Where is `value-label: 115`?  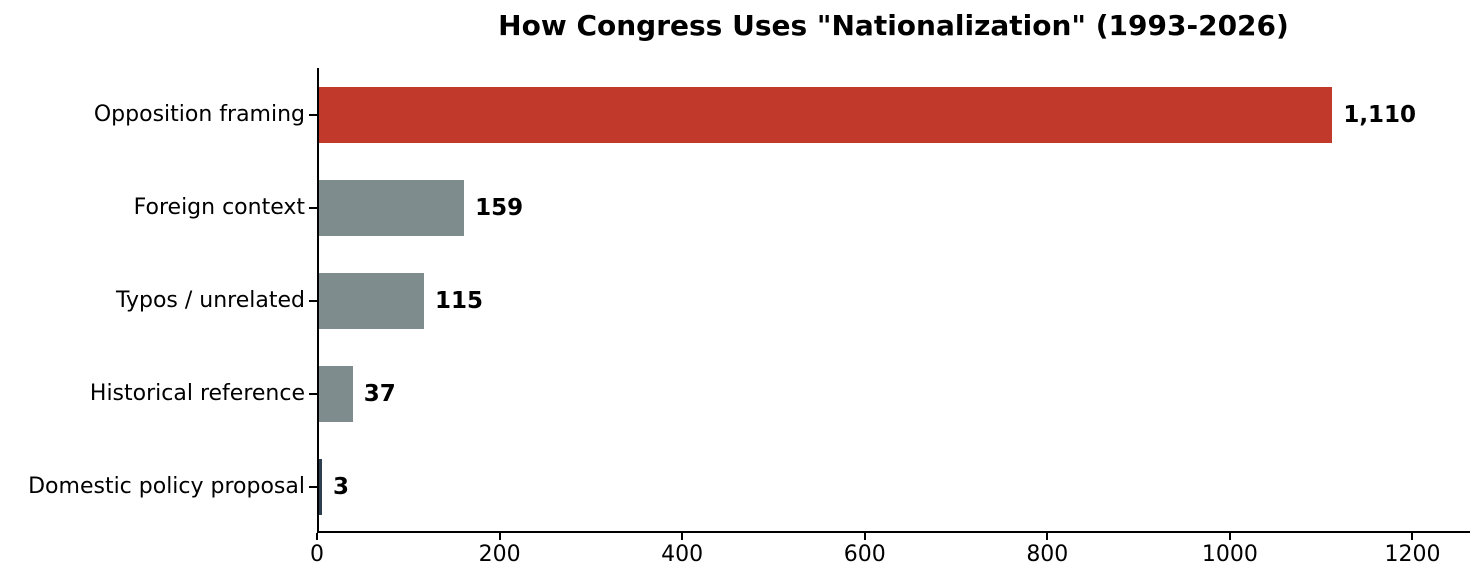
value-label: 115 is located at coordinates (458, 300).